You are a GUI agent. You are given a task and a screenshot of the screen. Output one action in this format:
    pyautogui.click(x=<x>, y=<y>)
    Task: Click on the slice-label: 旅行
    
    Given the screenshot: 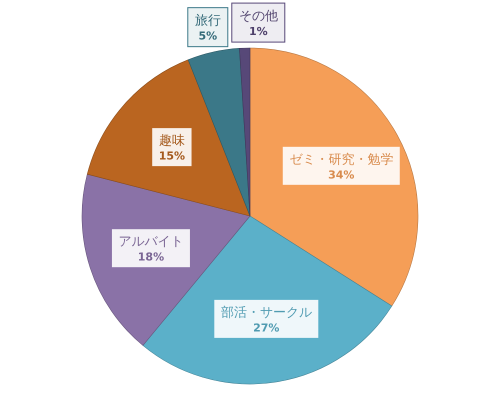 What is the action you would take?
    pyautogui.click(x=207, y=21)
    